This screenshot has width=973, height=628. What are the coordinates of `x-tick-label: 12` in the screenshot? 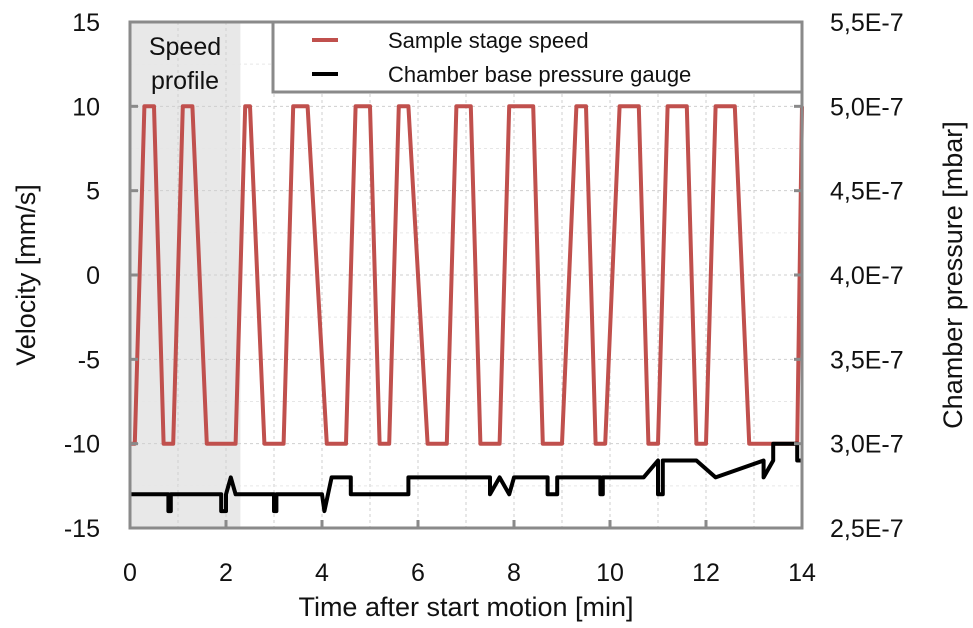 It's located at (706, 573).